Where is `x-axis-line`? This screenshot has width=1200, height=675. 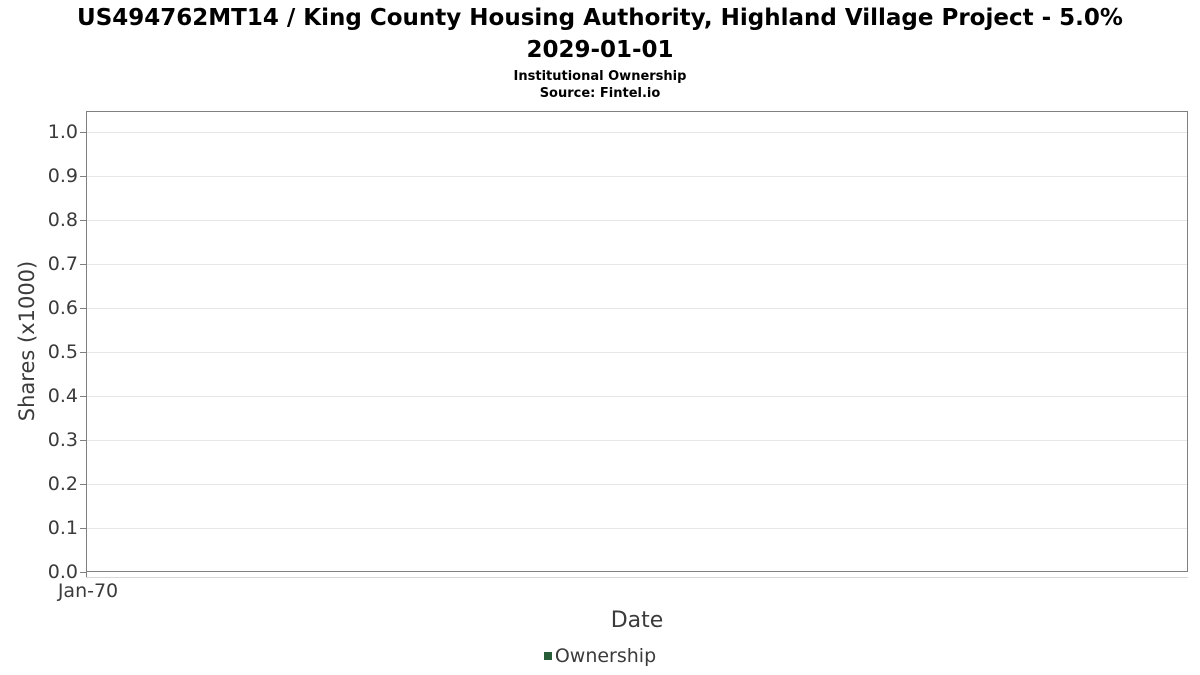
x-axis-line is located at coordinates (637, 577).